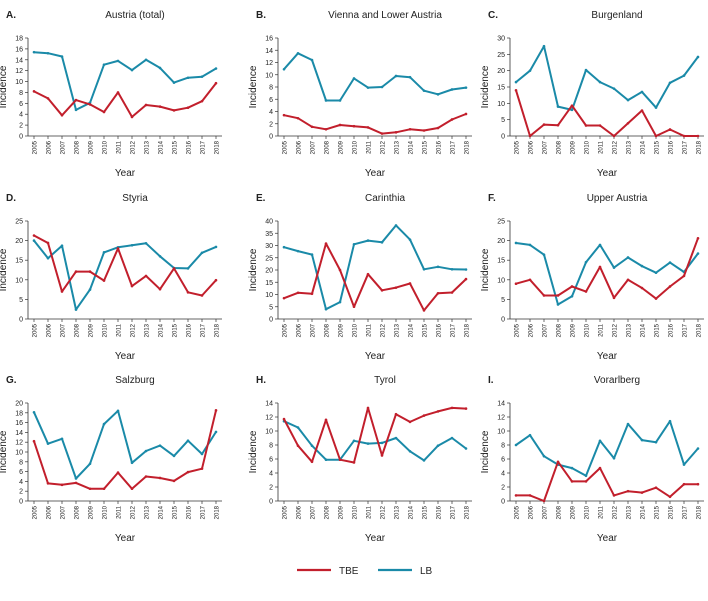 This screenshot has height=601, width=708. Describe the element at coordinates (503, 474) in the screenshot. I see `y-tick-label: 4` at that location.